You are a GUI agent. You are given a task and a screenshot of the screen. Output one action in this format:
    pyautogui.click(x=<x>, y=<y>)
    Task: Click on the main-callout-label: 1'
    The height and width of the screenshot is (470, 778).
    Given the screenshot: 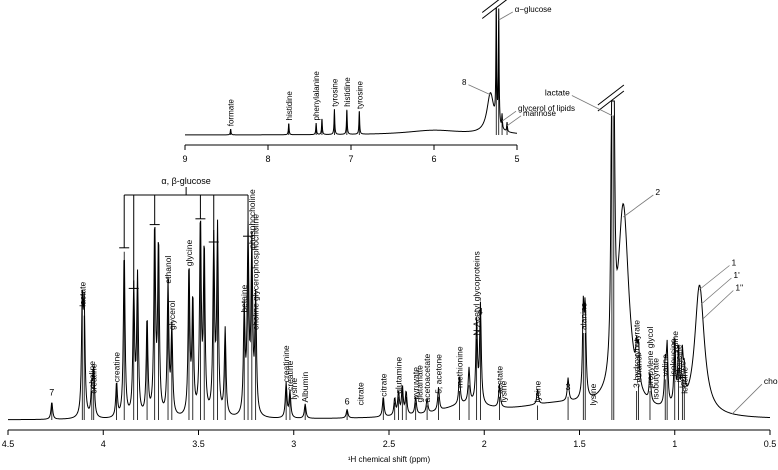 What is the action you would take?
    pyautogui.click(x=736, y=275)
    